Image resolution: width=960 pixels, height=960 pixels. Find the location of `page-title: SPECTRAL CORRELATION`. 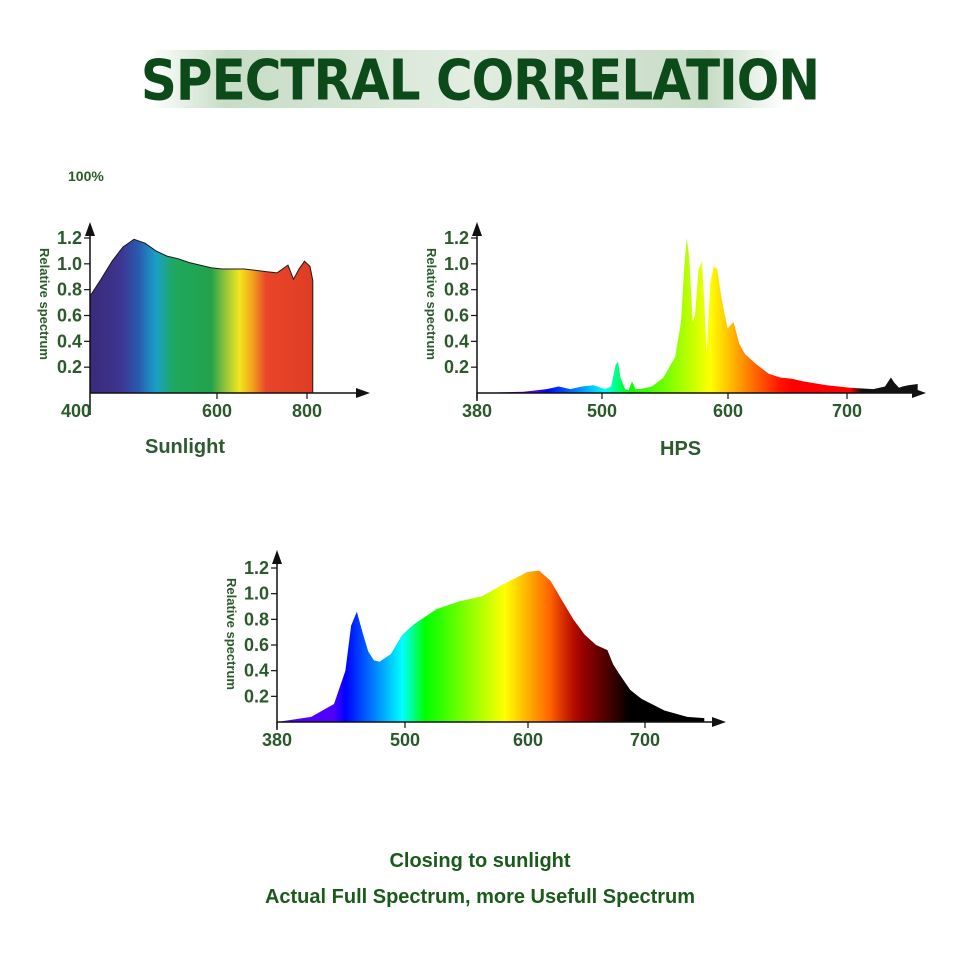

page-title: SPECTRAL CORRELATION is located at coordinates (480, 80).